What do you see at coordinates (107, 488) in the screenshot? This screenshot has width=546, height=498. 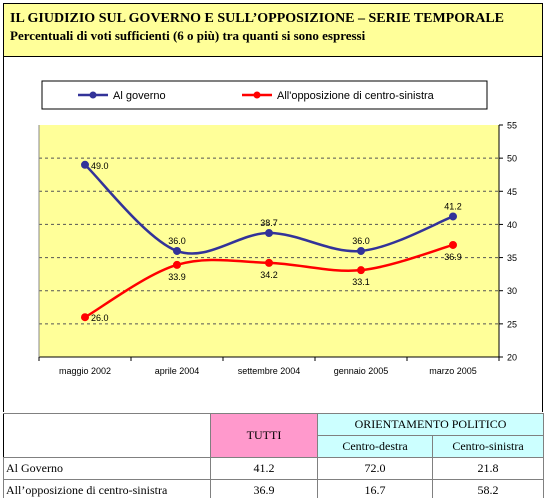 I see `row-label: All’opposizione di centro-sinistra` at bounding box center [107, 488].